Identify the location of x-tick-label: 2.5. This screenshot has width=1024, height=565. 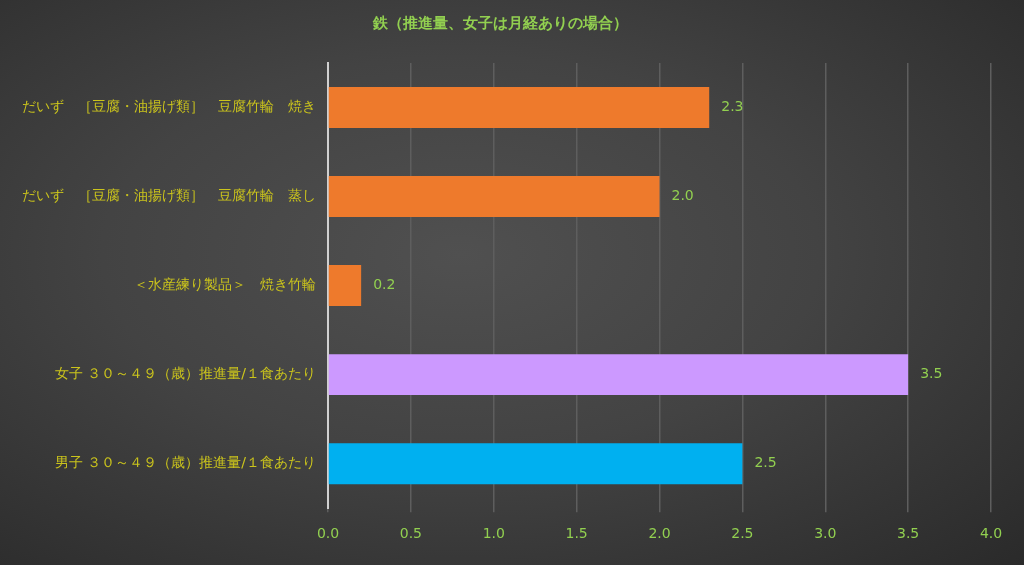
(742, 533).